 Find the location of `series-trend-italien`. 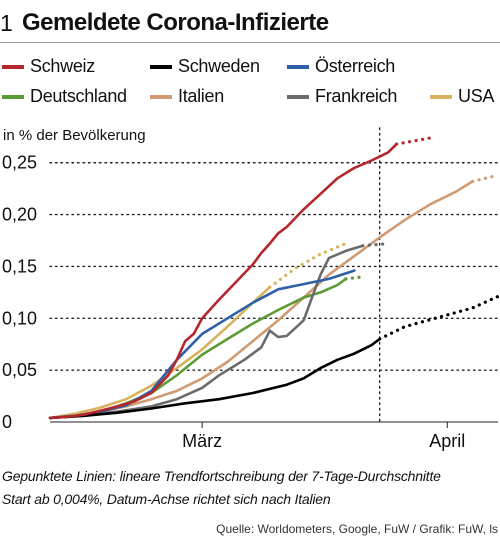

series-trend-italien is located at coordinates (485, 178).